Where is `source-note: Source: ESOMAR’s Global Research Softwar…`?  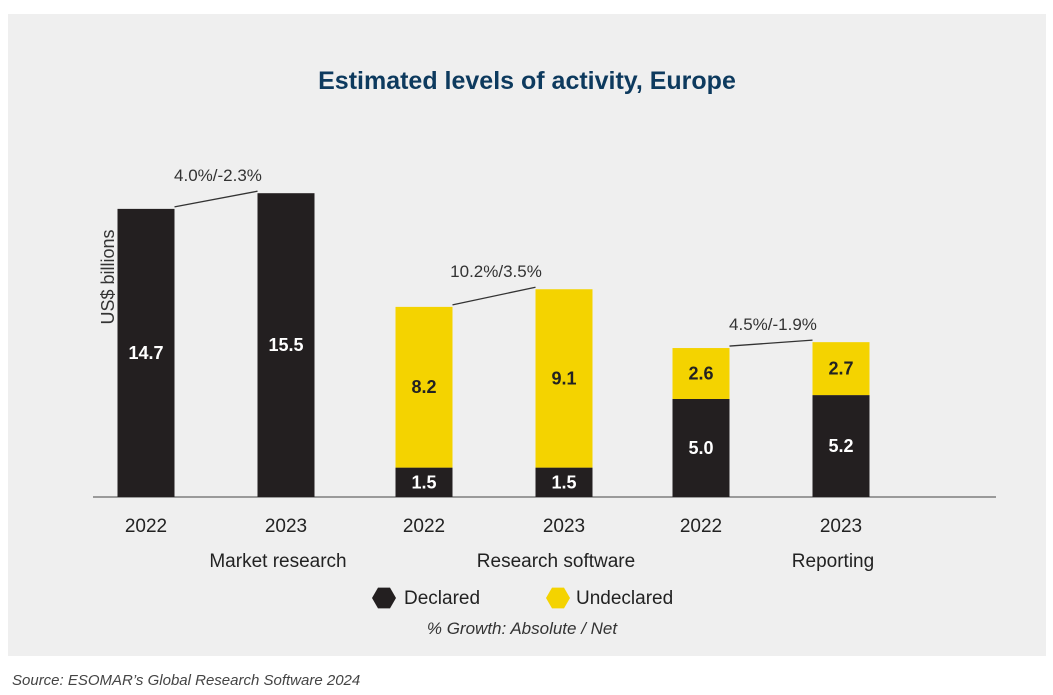
source-note: Source: ESOMAR’s Global Research Softwar… is located at coordinates (186, 680).